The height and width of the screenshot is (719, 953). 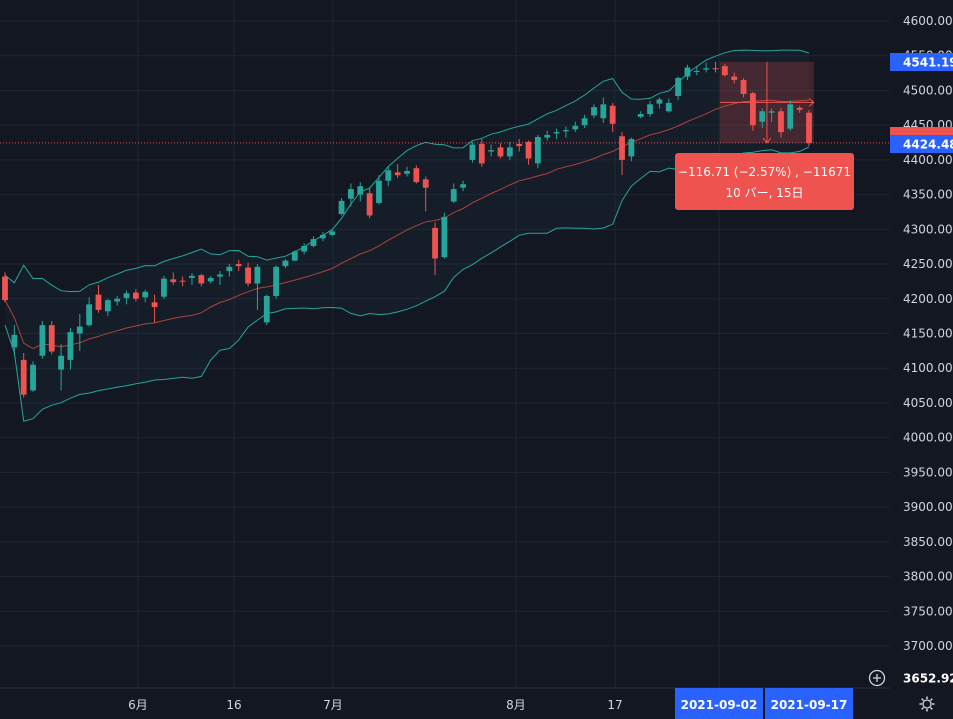 I want to click on price-tick-label: 4400.00, so click(x=928, y=160).